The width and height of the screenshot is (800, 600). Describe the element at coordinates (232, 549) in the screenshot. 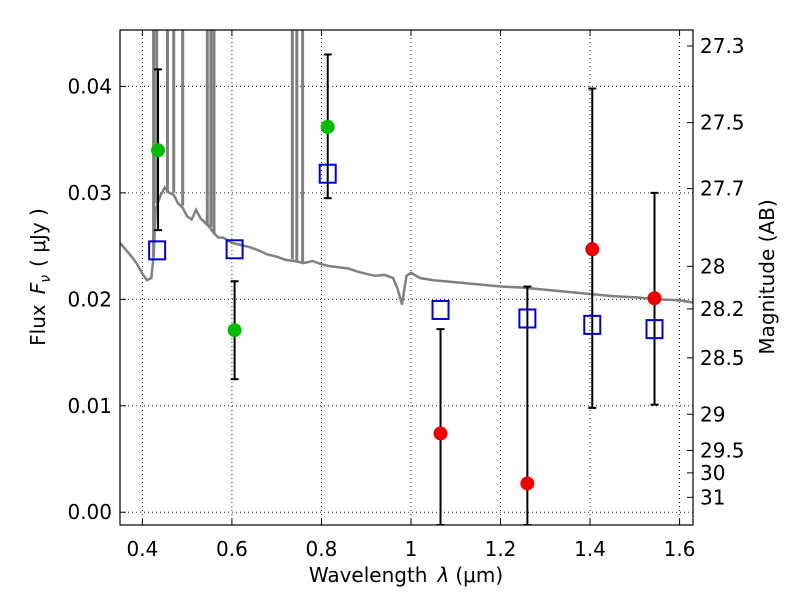

I see `x-tick-label: 0.6` at that location.